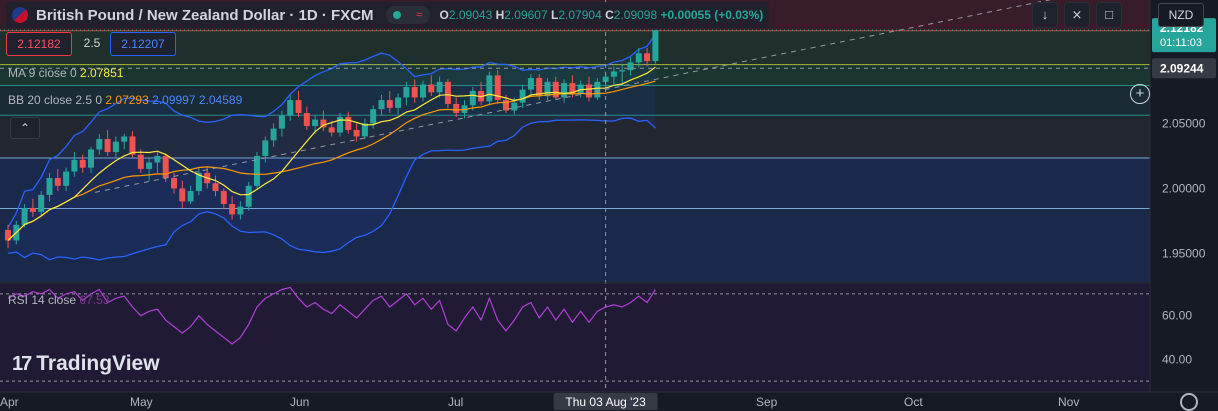 The width and height of the screenshot is (1218, 411). What do you see at coordinates (1189, 402) in the screenshot?
I see `settings-gear-icon` at bounding box center [1189, 402].